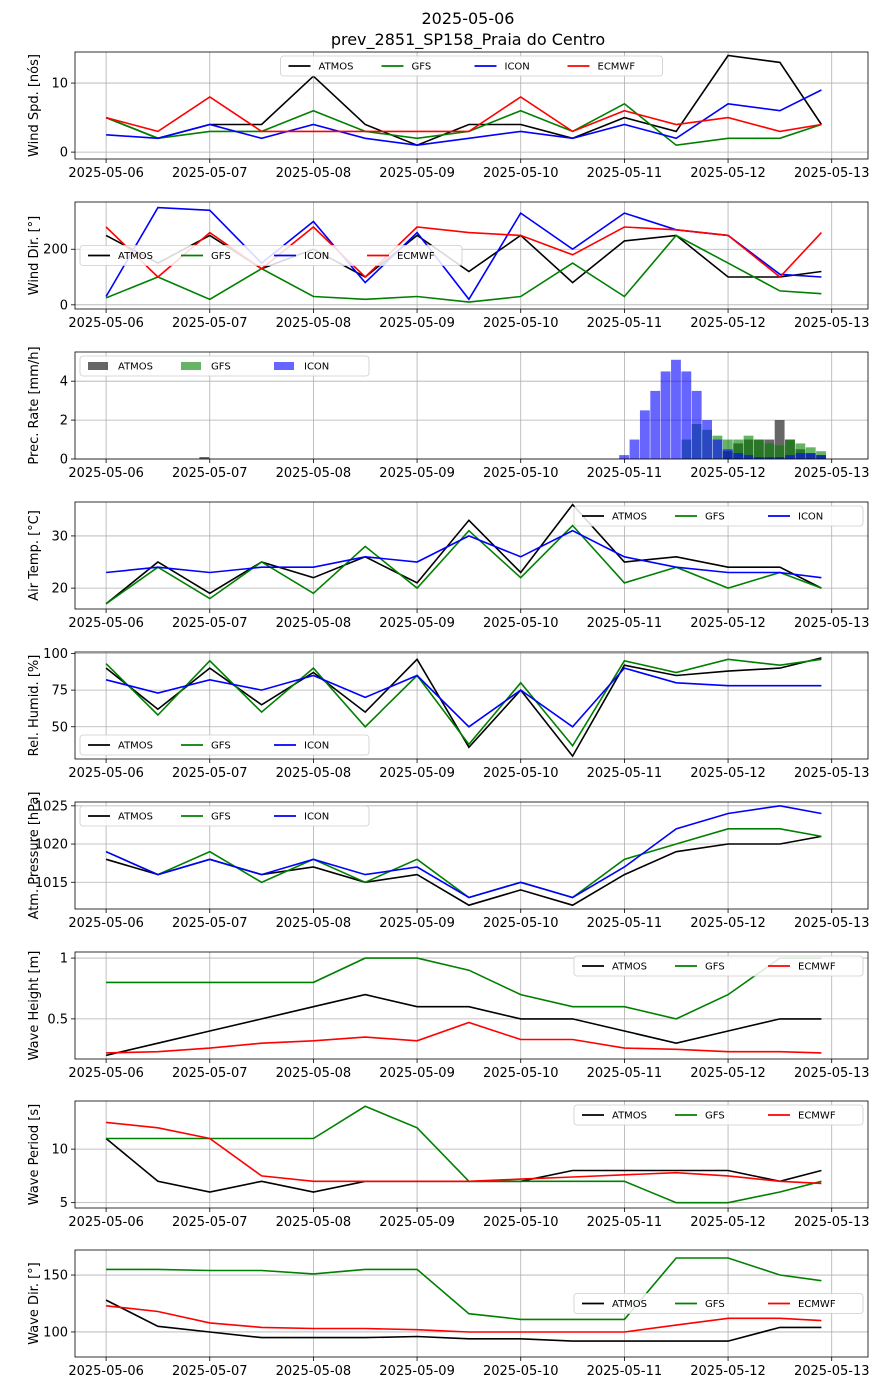 The width and height of the screenshot is (886, 1389). Describe the element at coordinates (284, 366) in the screenshot. I see `legend-swatch-icon` at that location.